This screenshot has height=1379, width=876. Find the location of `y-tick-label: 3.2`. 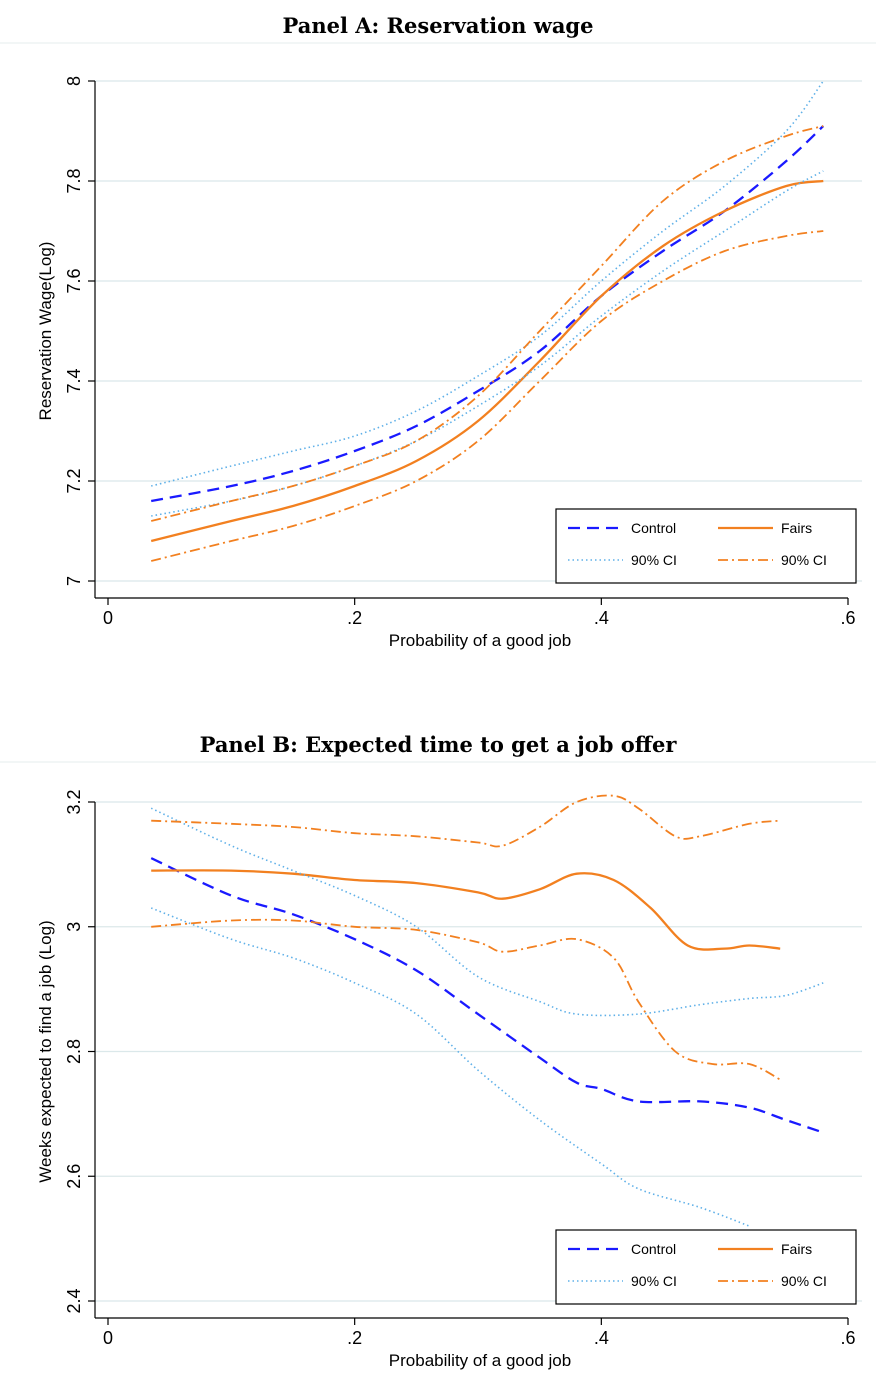

y-tick-label: 3.2 is located at coordinates (74, 801).